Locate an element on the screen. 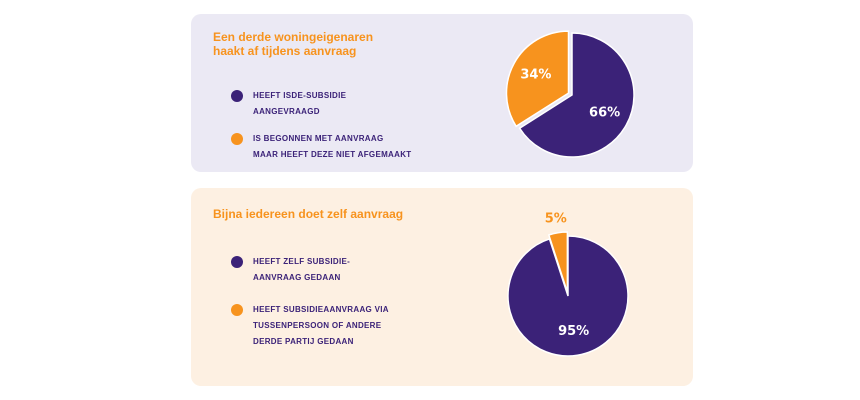  value-label: 34% is located at coordinates (535, 75).